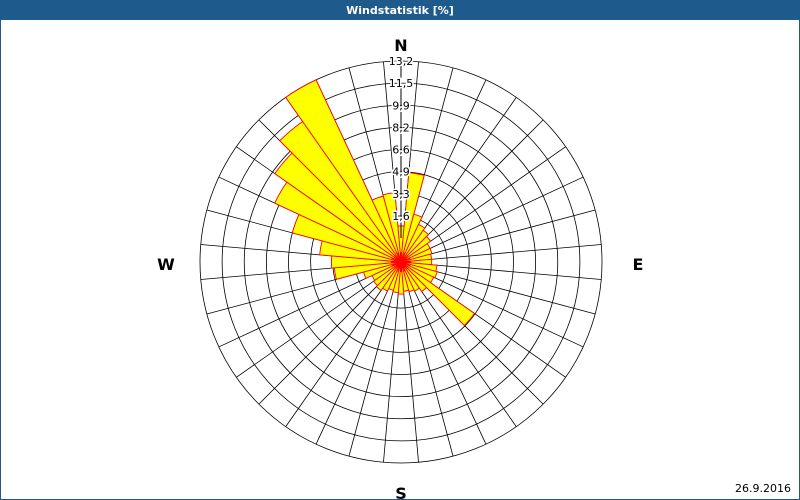  What do you see at coordinates (401, 105) in the screenshot?
I see `radial-tick-label: 9,9` at bounding box center [401, 105].